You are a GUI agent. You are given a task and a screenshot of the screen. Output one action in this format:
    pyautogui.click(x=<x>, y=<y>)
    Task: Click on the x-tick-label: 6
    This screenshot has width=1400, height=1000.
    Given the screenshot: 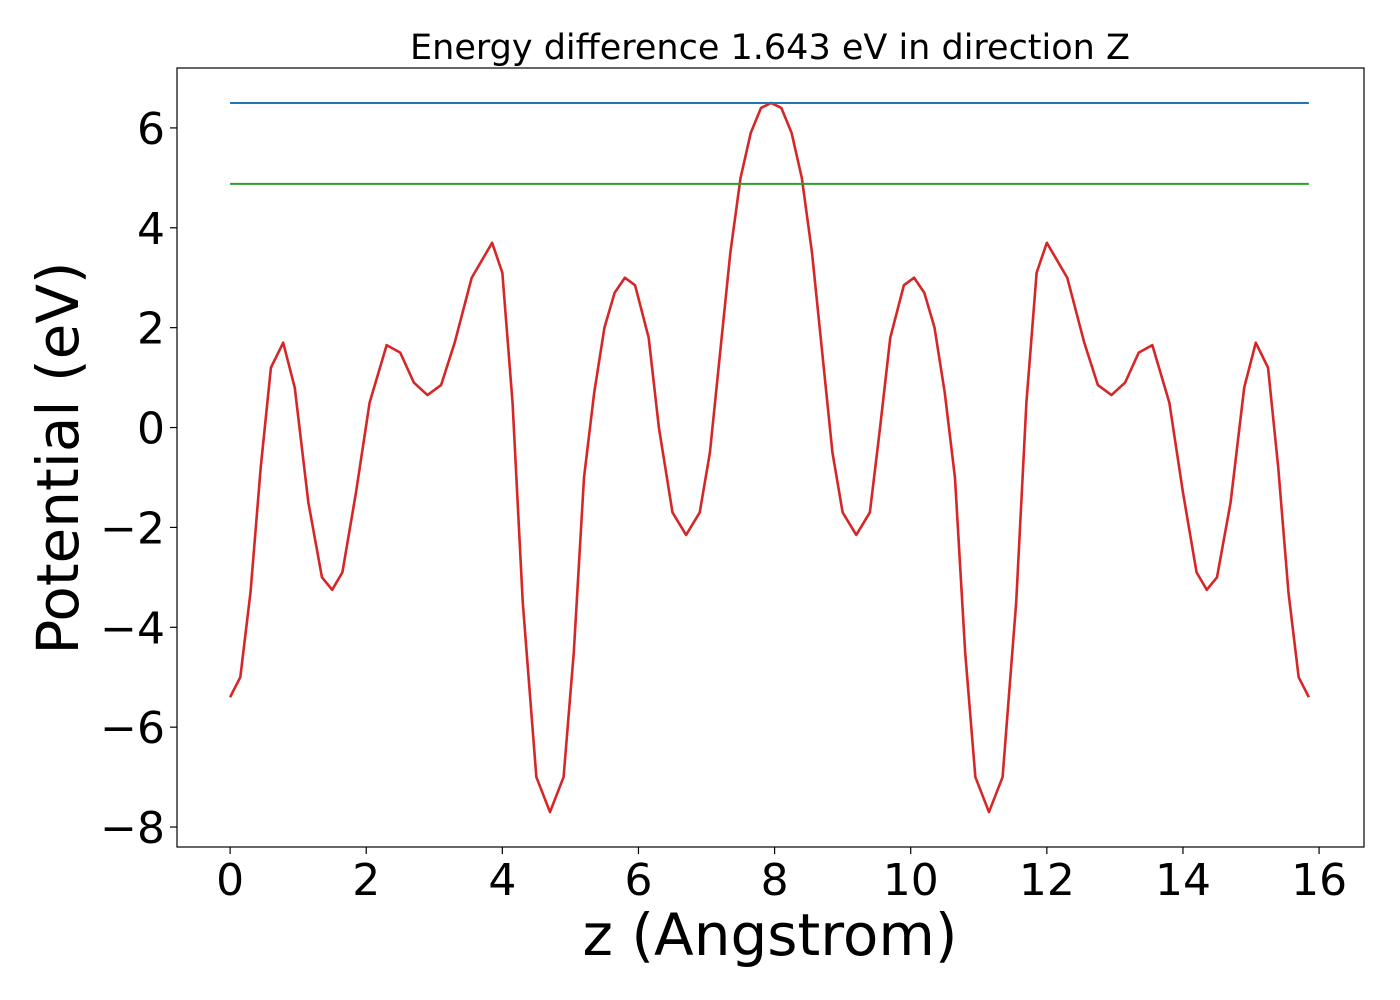 What is the action you would take?
    pyautogui.click(x=638, y=880)
    